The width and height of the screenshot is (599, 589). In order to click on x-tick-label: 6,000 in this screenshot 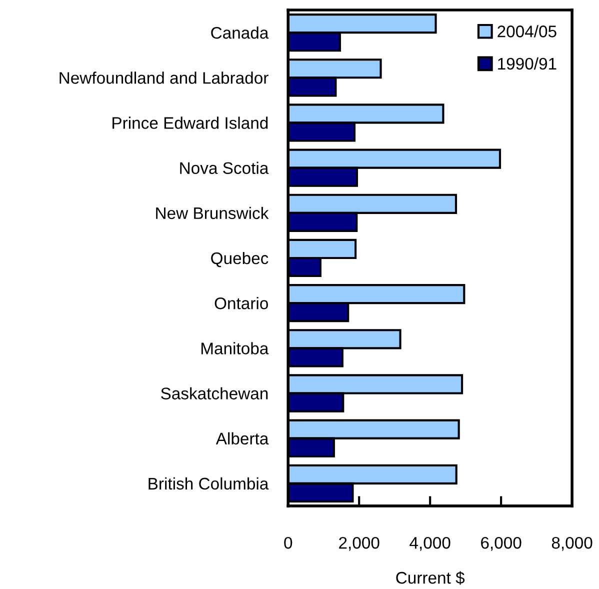, I will do `click(501, 543)`.